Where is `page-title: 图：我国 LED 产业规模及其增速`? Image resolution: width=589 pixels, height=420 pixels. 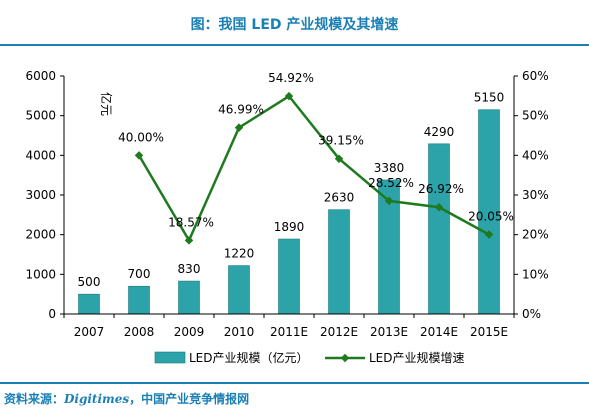 page-title: 图：我国 LED 产业规模及其增速 is located at coordinates (294, 25).